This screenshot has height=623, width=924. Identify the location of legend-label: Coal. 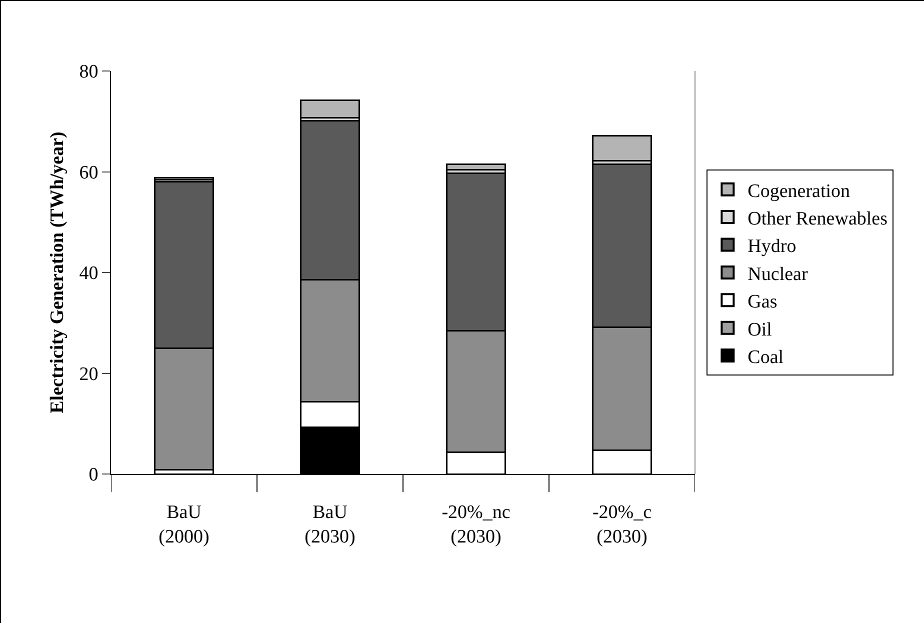
(766, 357).